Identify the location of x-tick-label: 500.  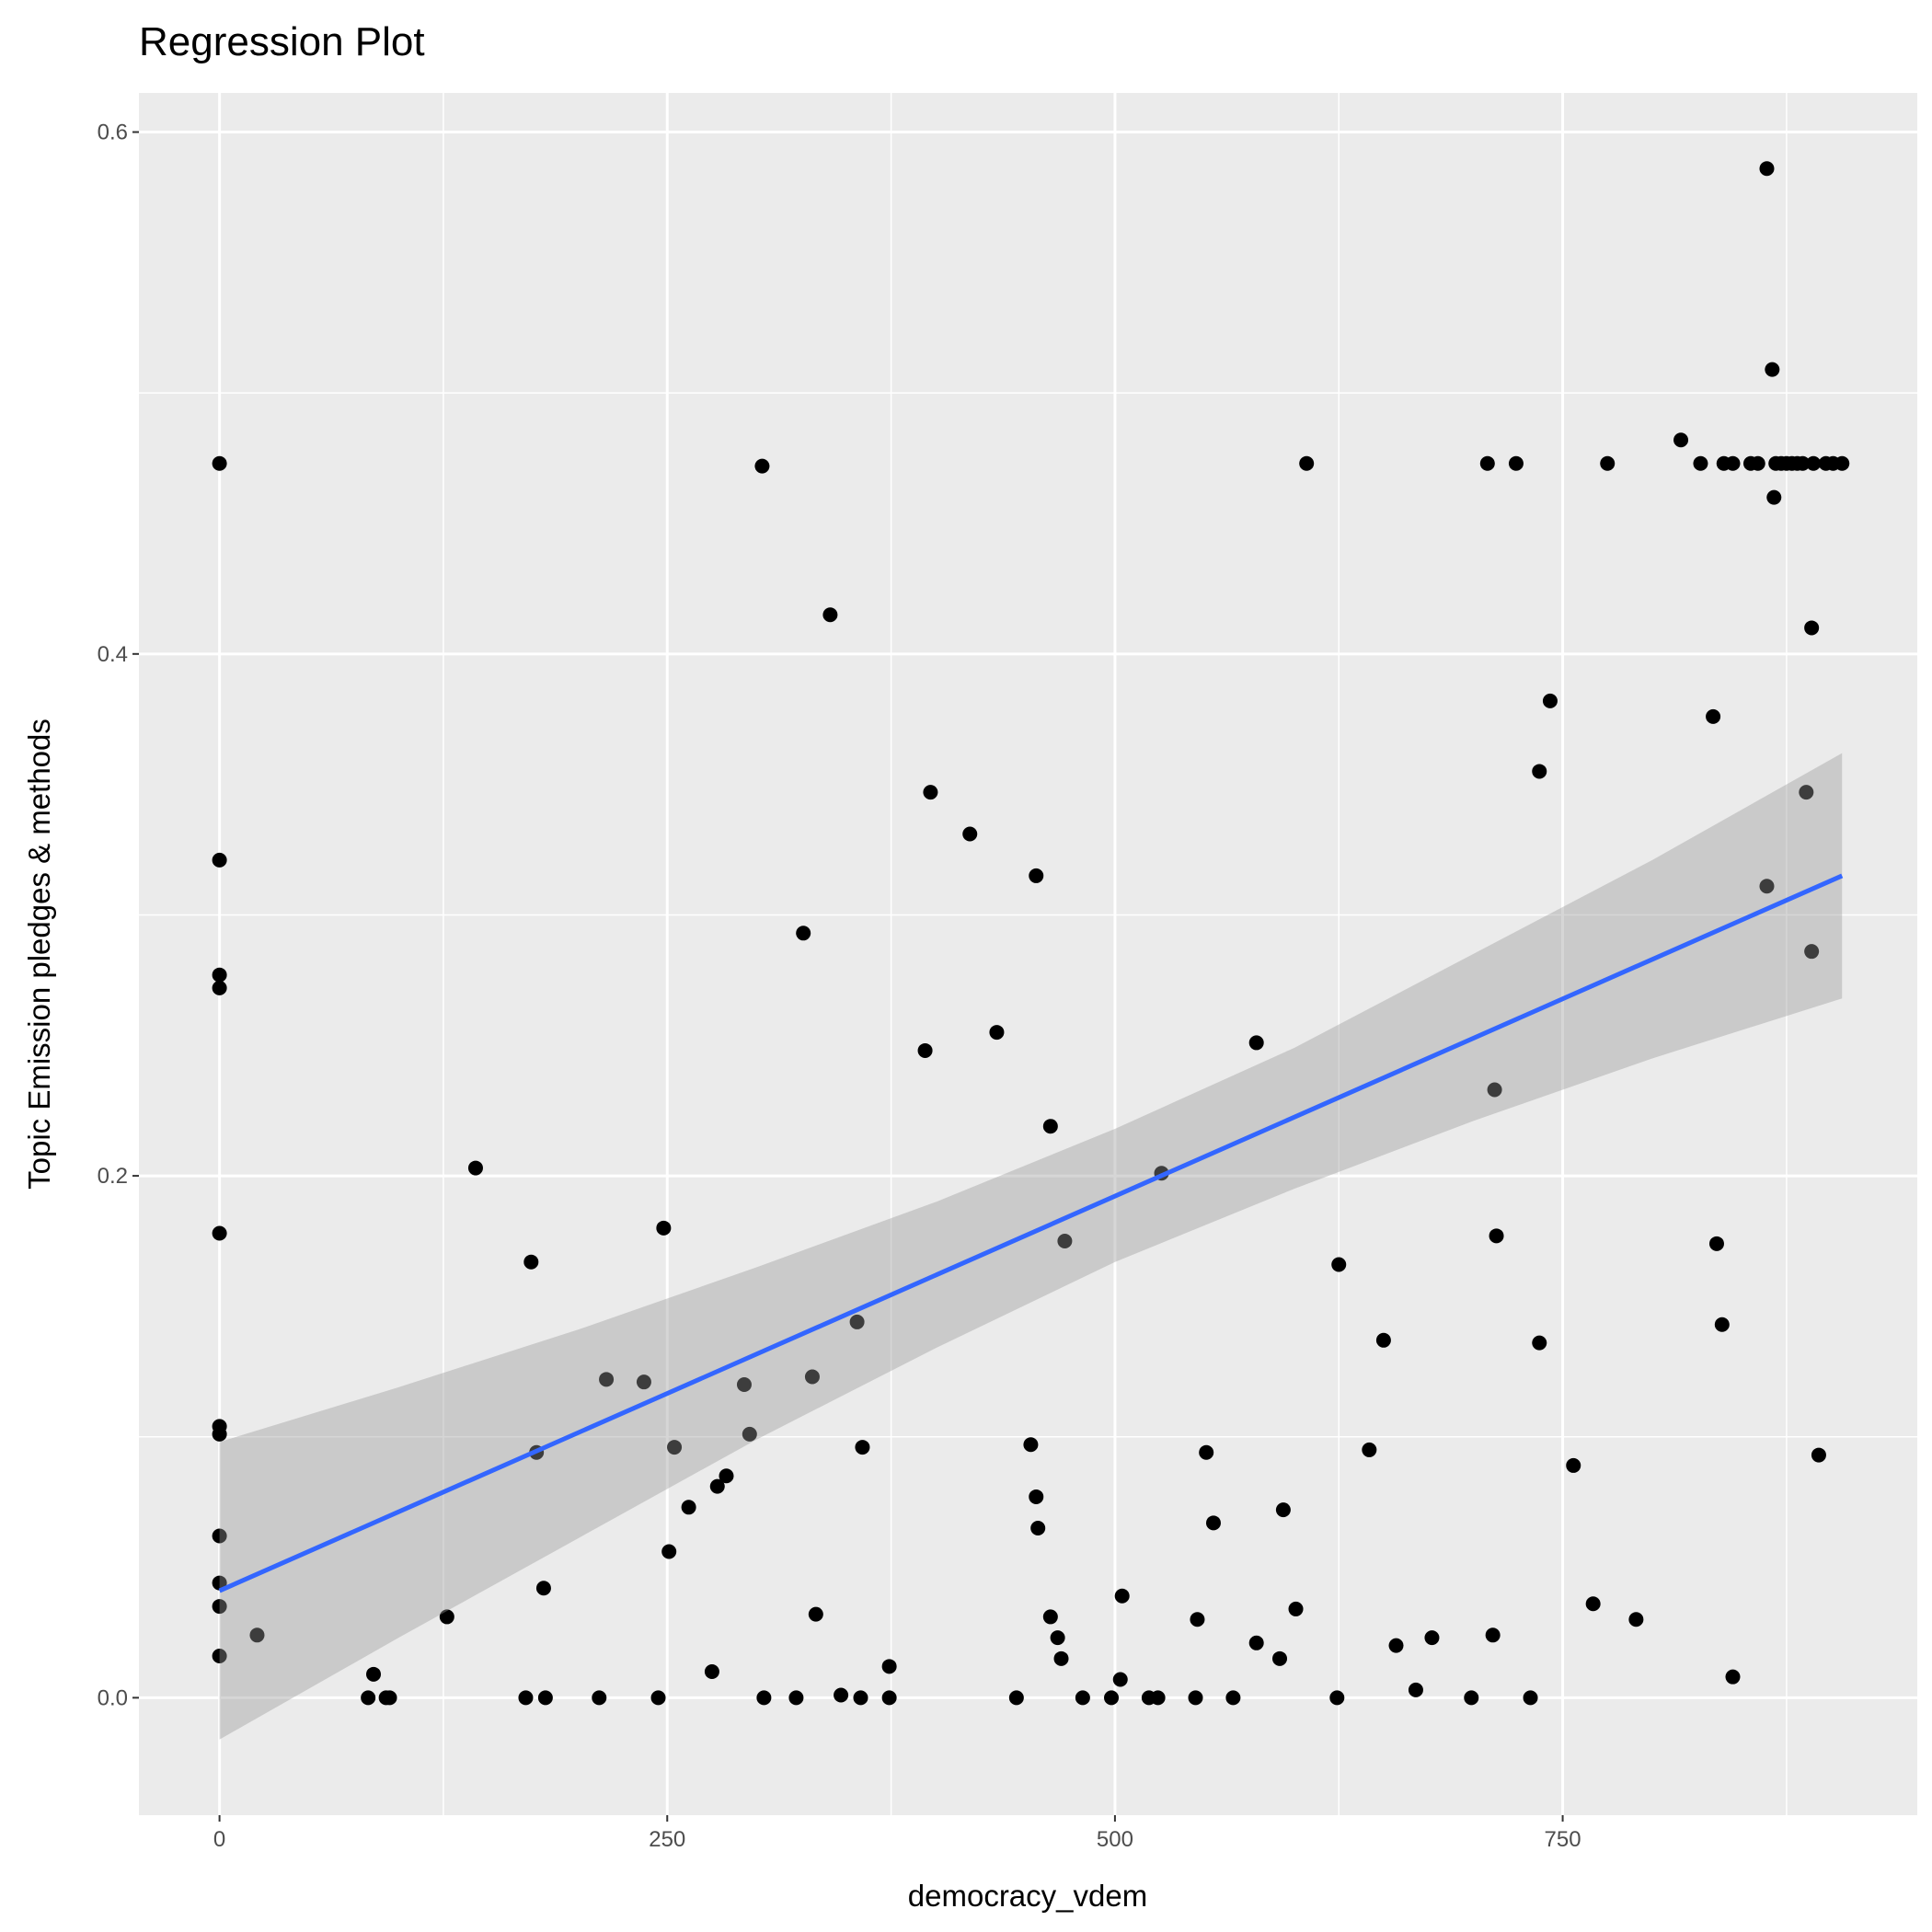
(1115, 1839).